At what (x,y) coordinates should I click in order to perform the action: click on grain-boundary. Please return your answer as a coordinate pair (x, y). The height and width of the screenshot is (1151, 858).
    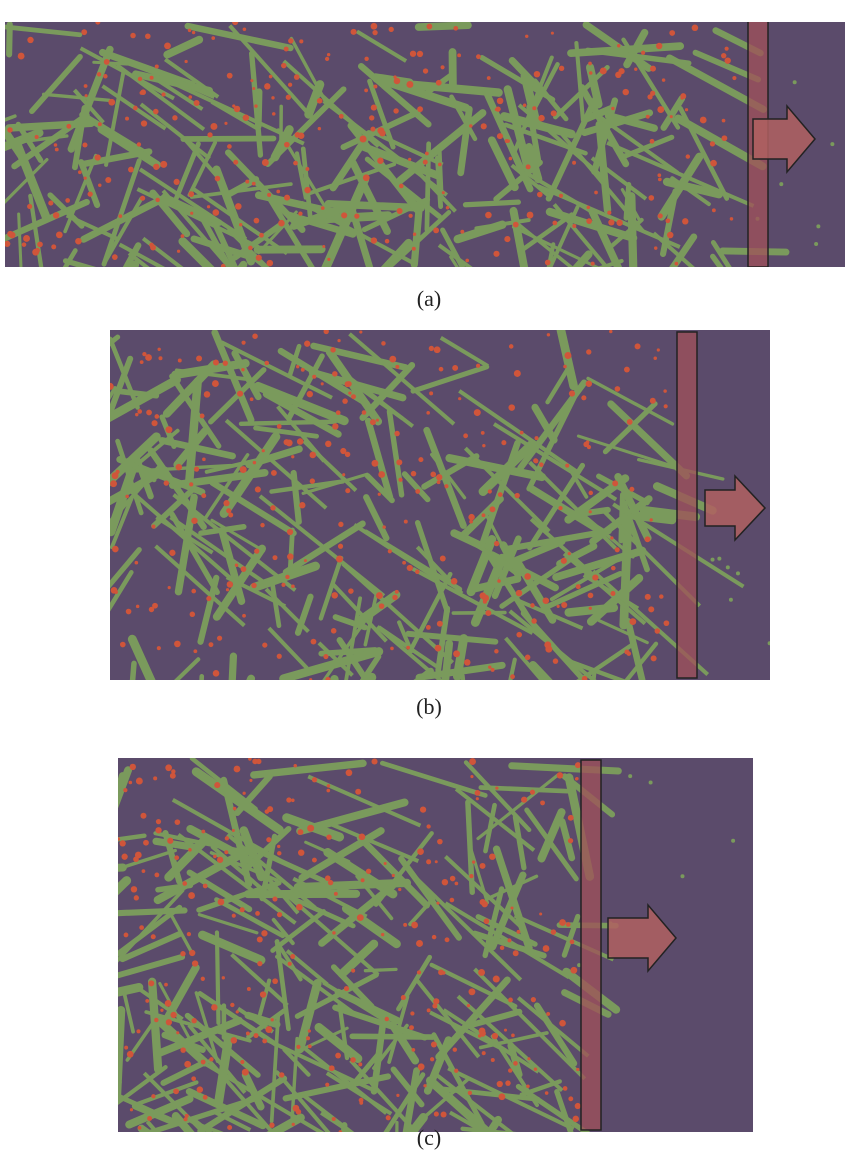
    Looking at the image, I should click on (491, 203).